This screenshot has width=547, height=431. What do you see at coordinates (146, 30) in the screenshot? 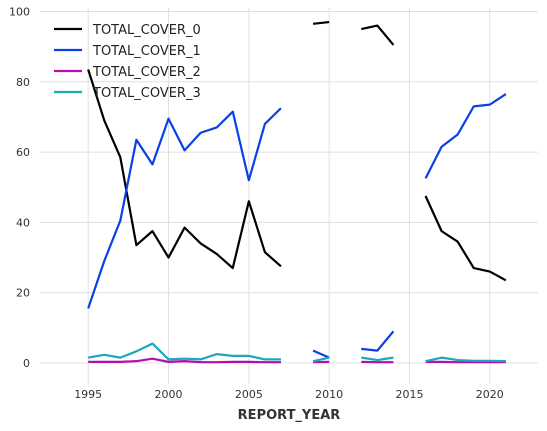
I see `legend-label-total-cover-0: TOTAL_COVER_0` at bounding box center [146, 30].